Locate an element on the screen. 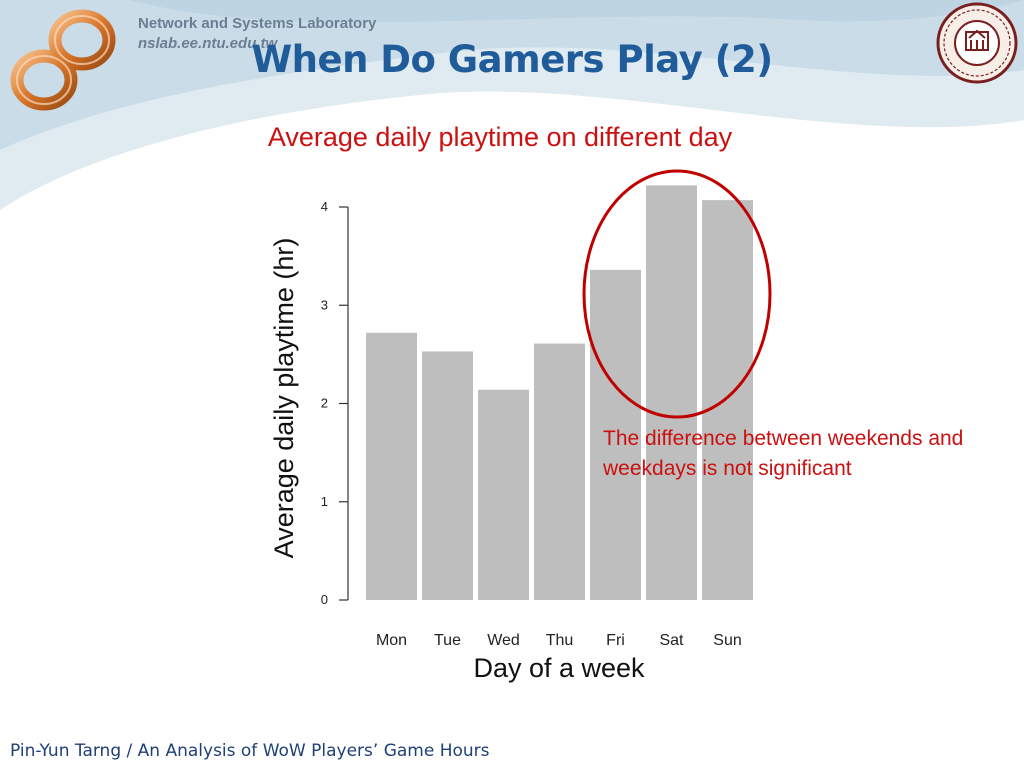 The image size is (1024, 768). chart-title: Average daily playtime on different day is located at coordinates (500, 137).